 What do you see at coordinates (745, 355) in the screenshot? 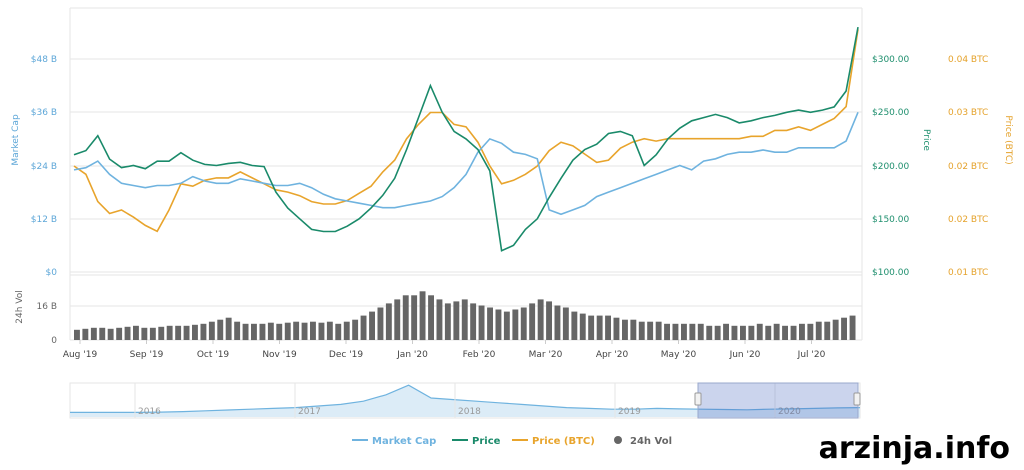
I see `x-tick-label: Jun '20` at bounding box center [745, 355].